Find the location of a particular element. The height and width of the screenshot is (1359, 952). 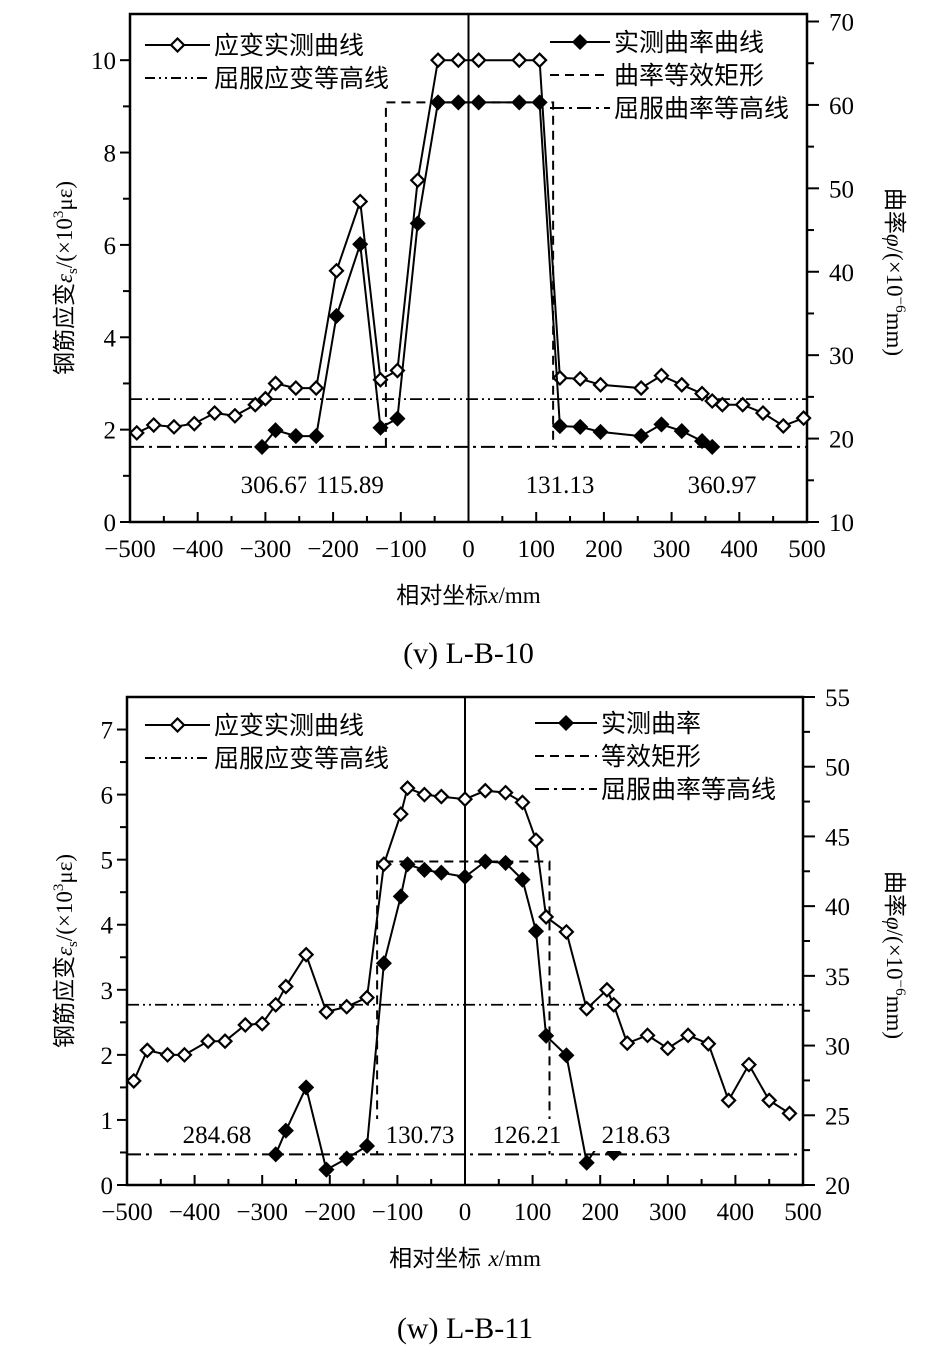

y2-tick-label: 70 is located at coordinates (841, 23).